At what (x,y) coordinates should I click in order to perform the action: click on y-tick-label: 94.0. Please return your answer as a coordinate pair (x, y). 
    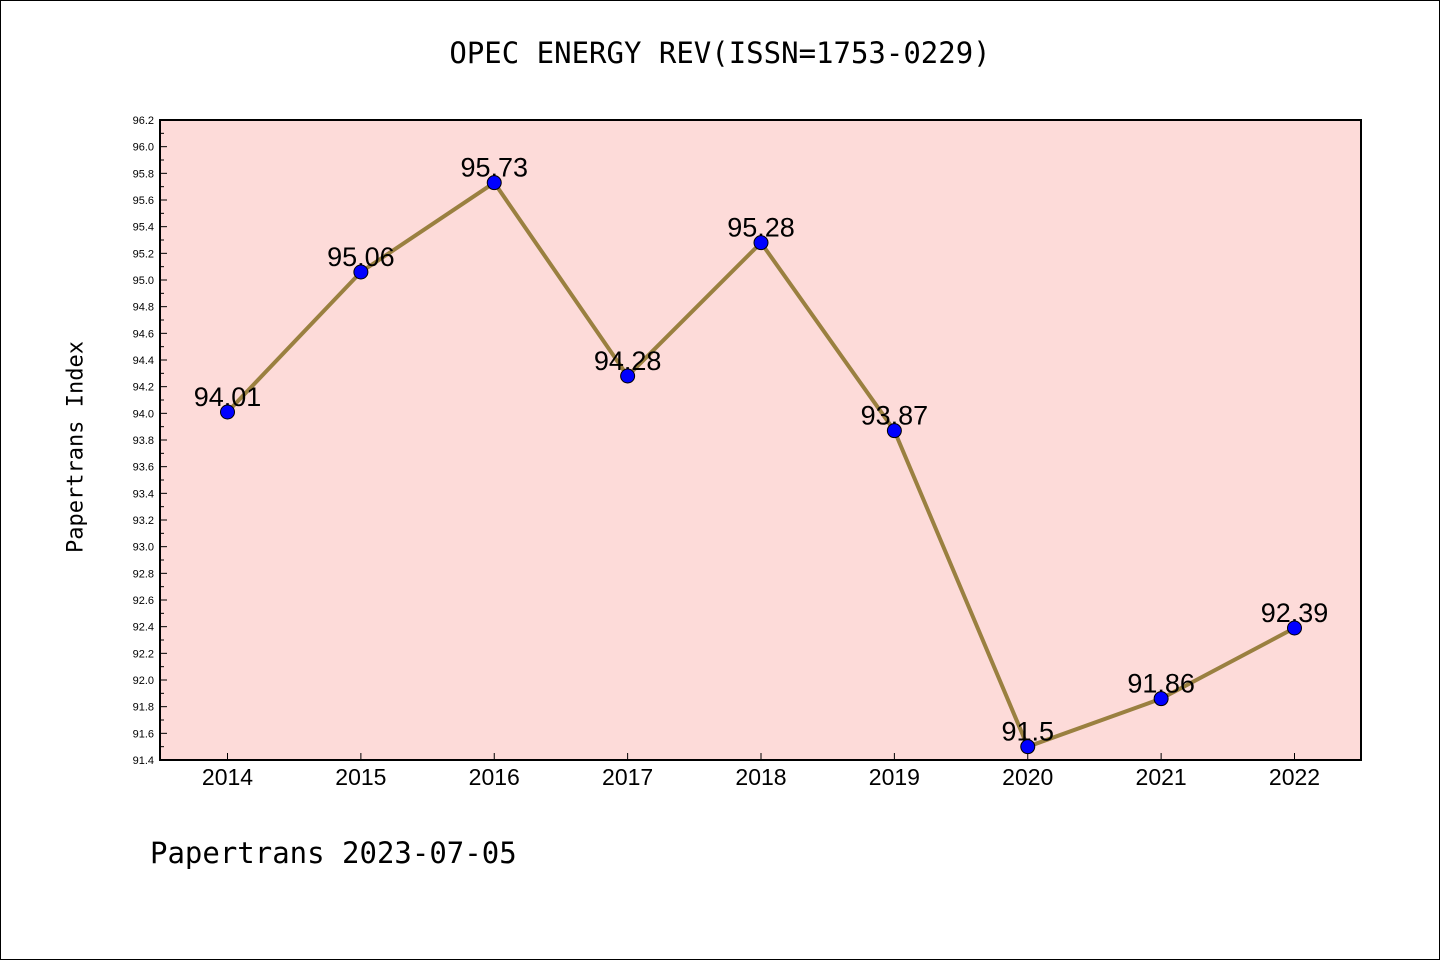
    Looking at the image, I should click on (143, 414).